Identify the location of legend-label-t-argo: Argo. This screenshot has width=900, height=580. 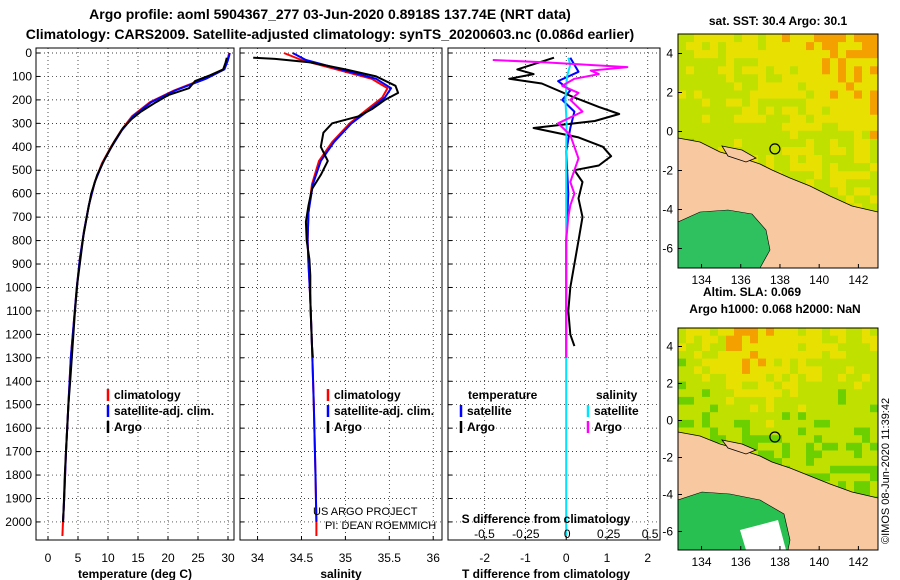
(481, 427).